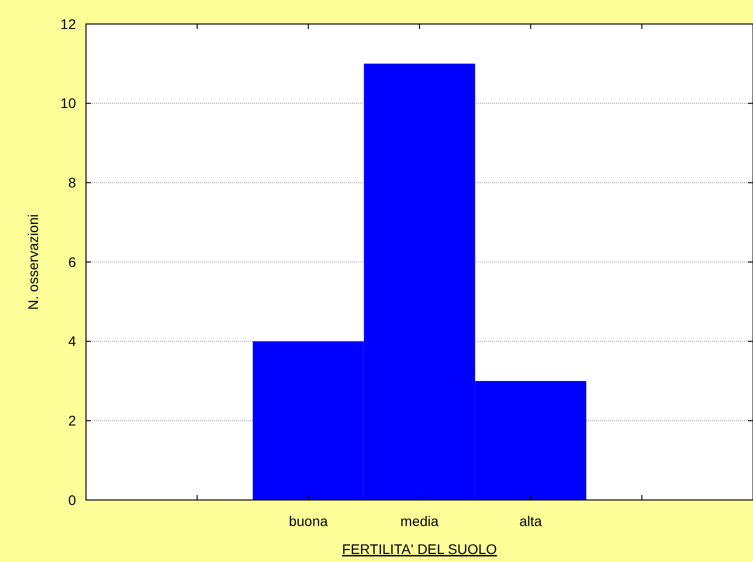  I want to click on x-tick-label: media, so click(419, 521).